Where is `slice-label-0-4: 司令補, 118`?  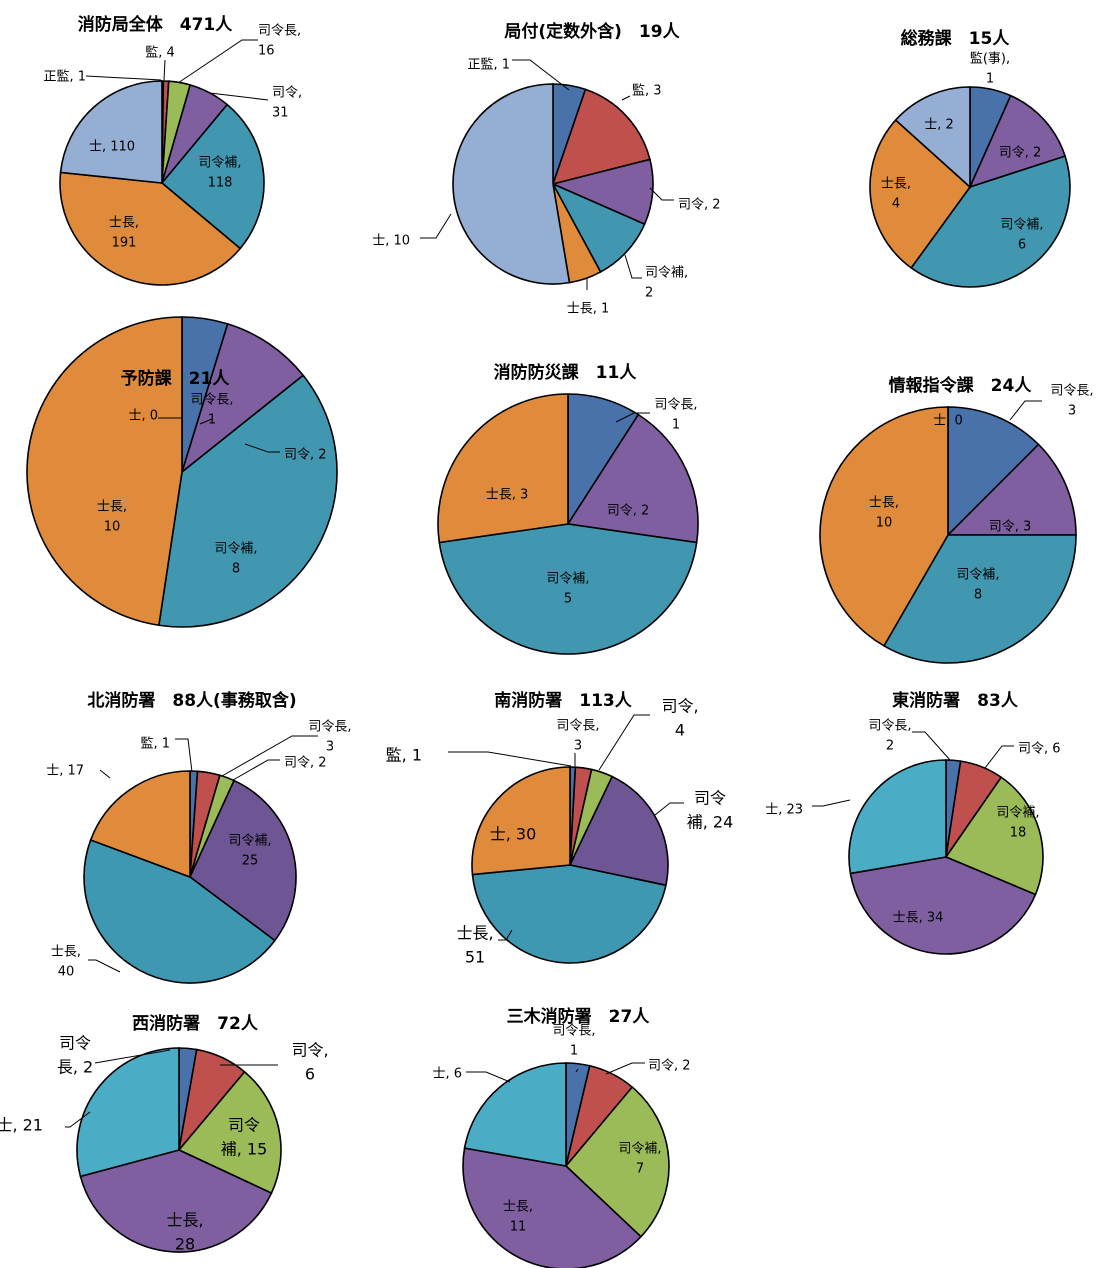
slice-label-0-4: 司令補, 118 is located at coordinates (219, 173).